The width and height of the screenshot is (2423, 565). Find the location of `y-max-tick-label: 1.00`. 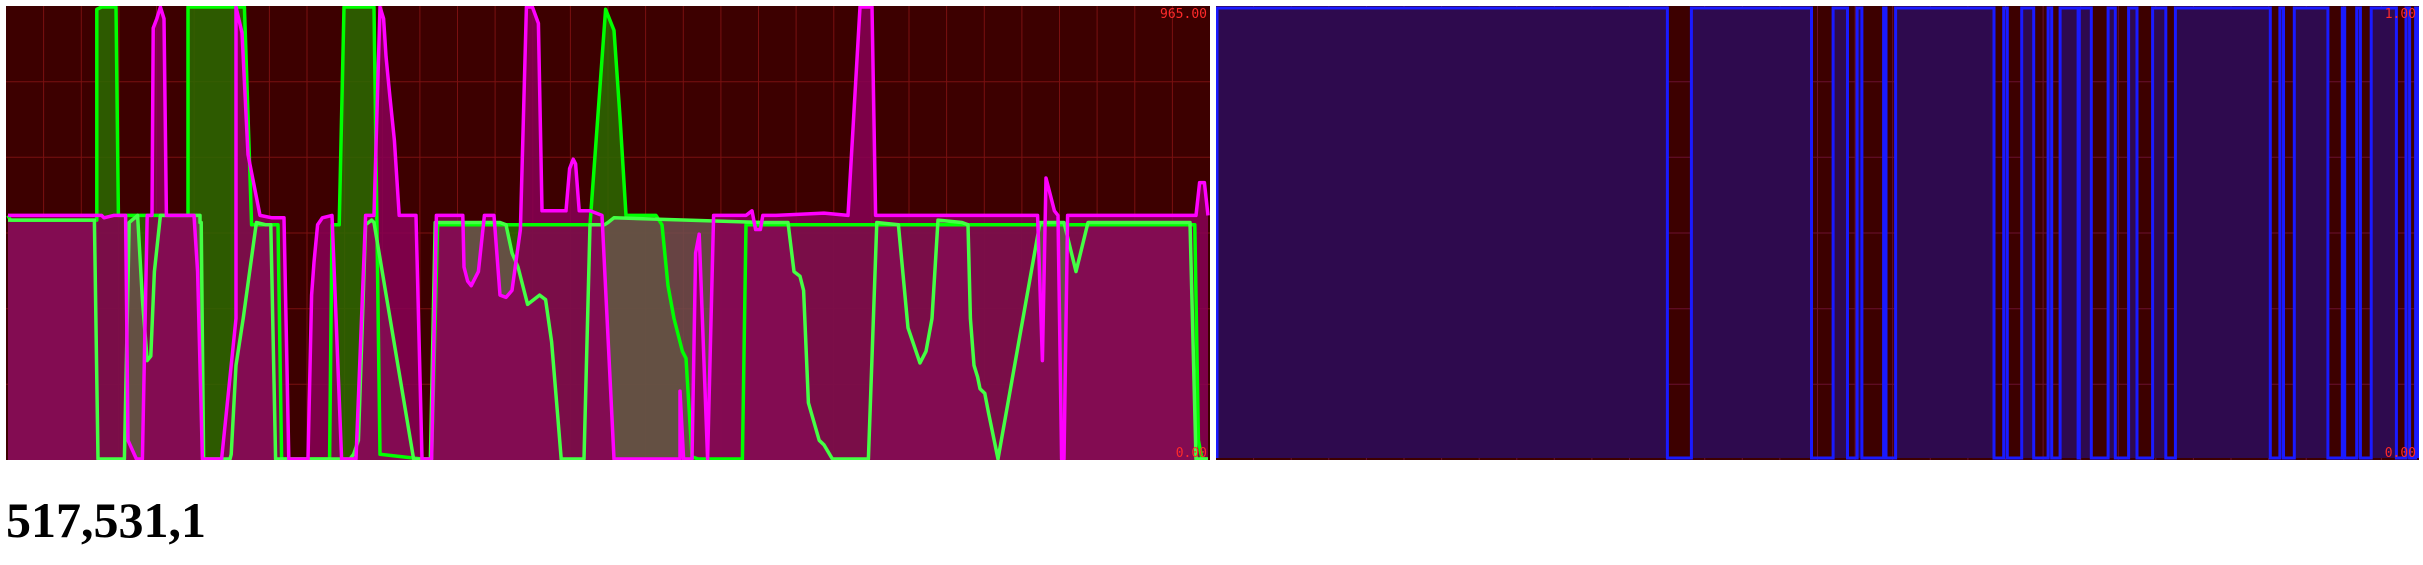

y-max-tick-label: 1.00 is located at coordinates (2400, 14).